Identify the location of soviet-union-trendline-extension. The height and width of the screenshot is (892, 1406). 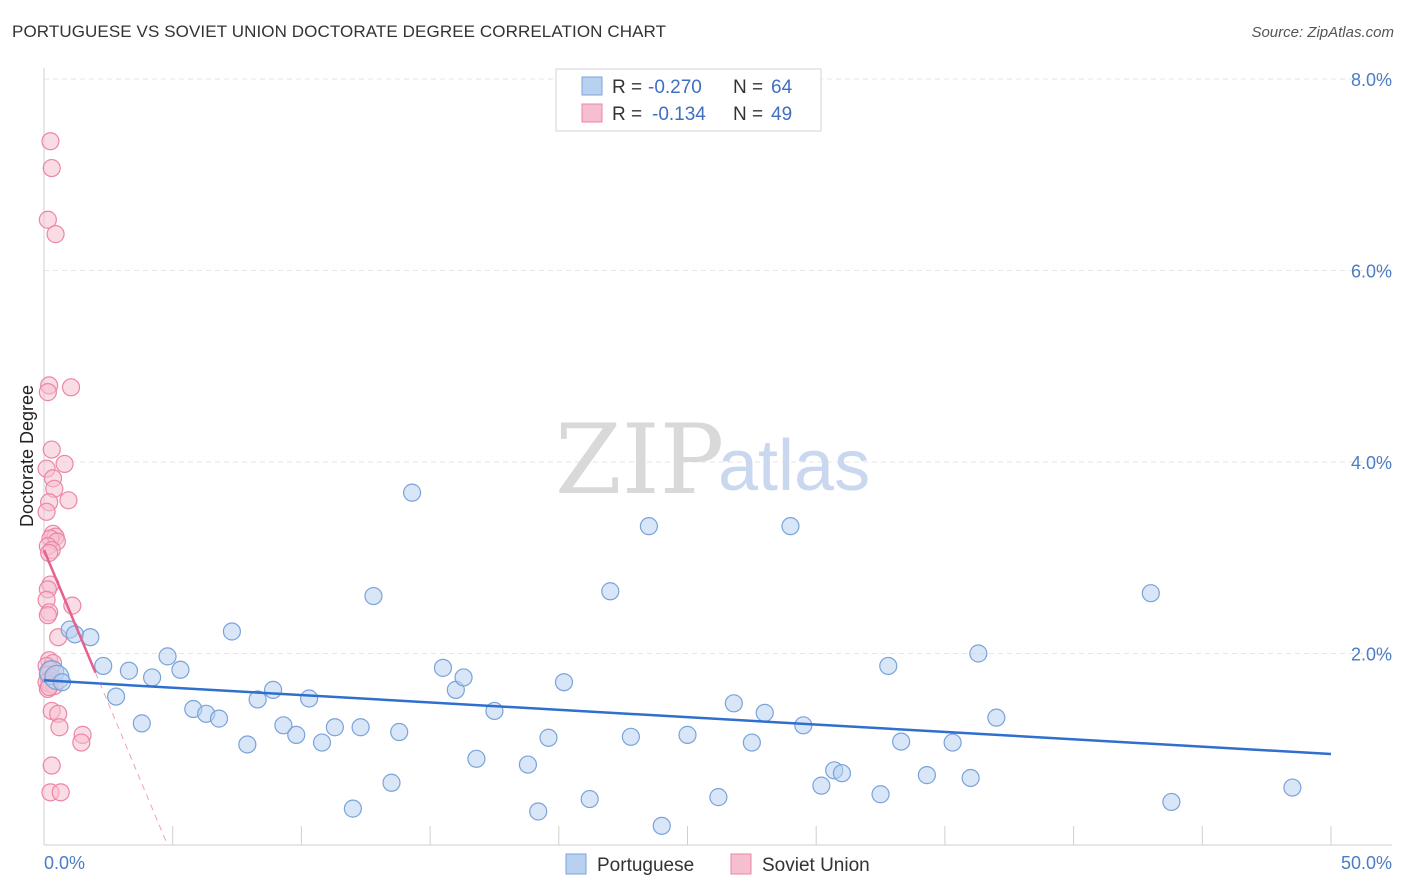
(132, 759).